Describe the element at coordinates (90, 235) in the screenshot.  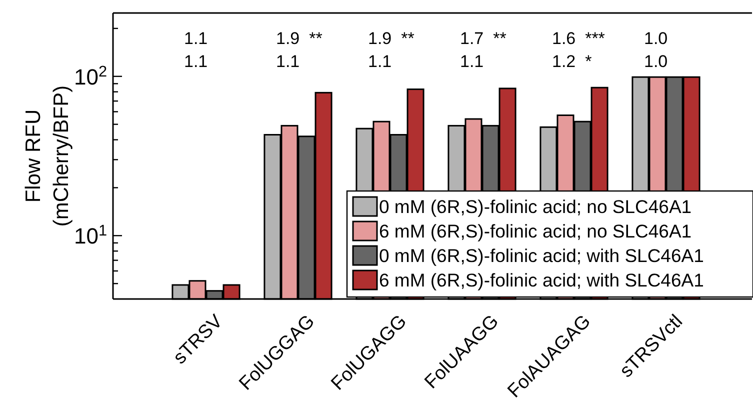
I see `y-tick-label: 10$^{1}$` at that location.